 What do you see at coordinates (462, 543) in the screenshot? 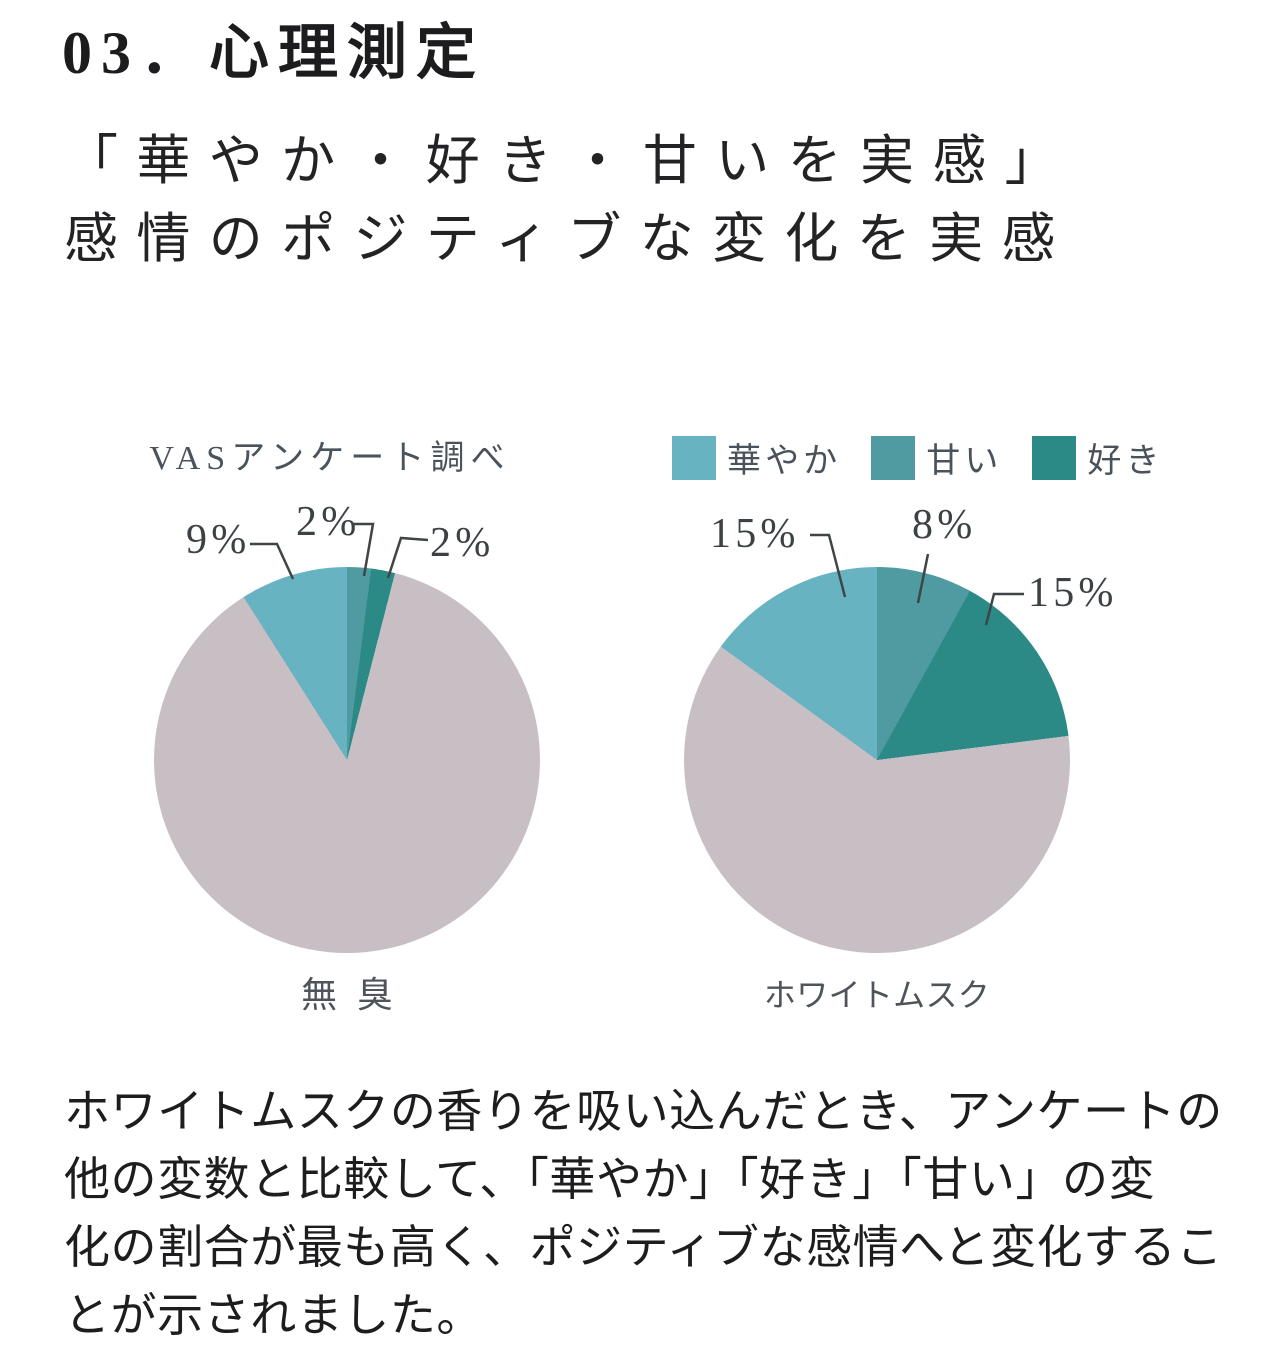
I see `label-odorless-suki: 2%` at bounding box center [462, 543].